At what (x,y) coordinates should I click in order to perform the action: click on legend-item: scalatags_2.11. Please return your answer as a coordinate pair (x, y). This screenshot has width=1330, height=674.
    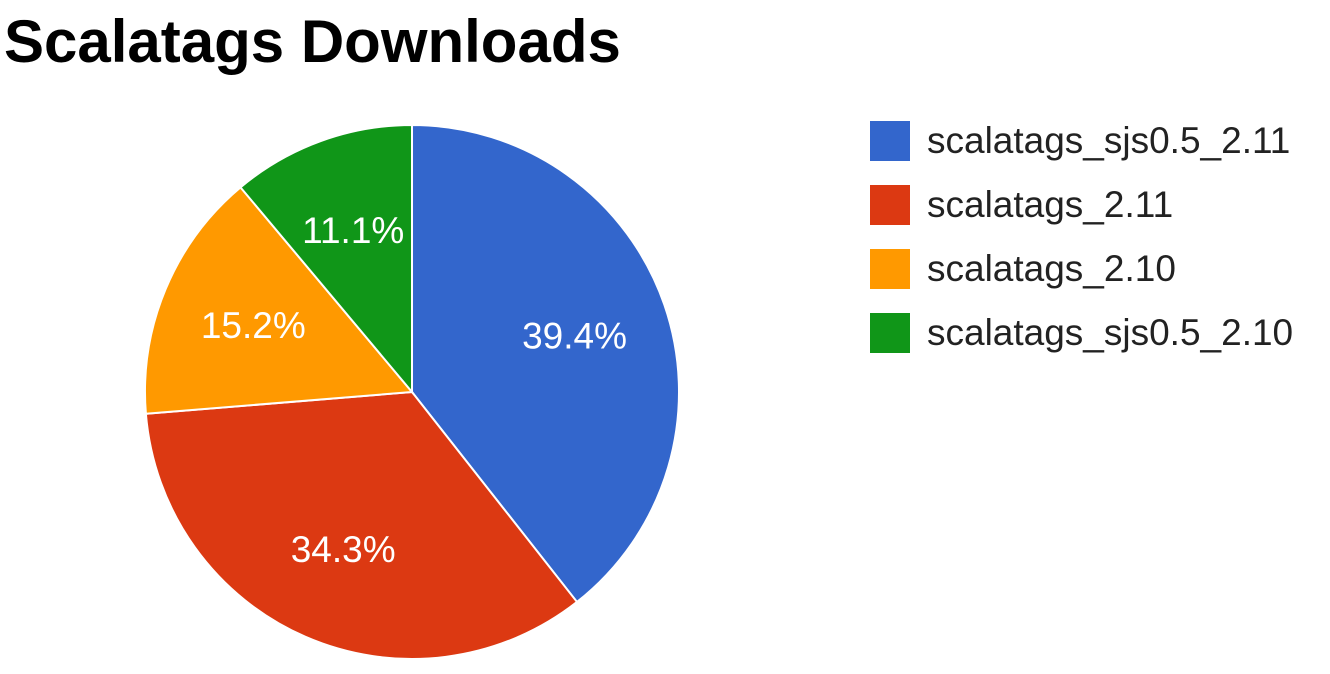
    Looking at the image, I should click on (1097, 205).